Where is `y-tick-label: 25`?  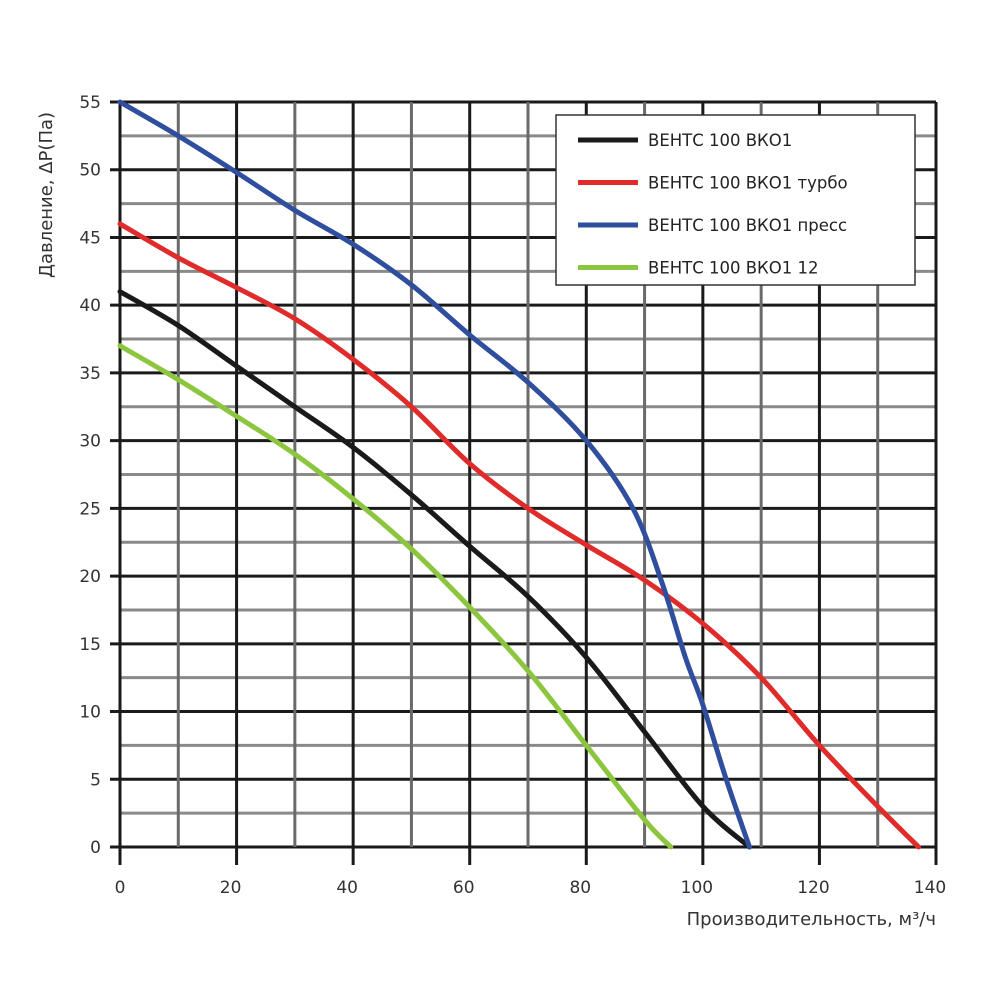
y-tick-label: 25 is located at coordinates (90, 509).